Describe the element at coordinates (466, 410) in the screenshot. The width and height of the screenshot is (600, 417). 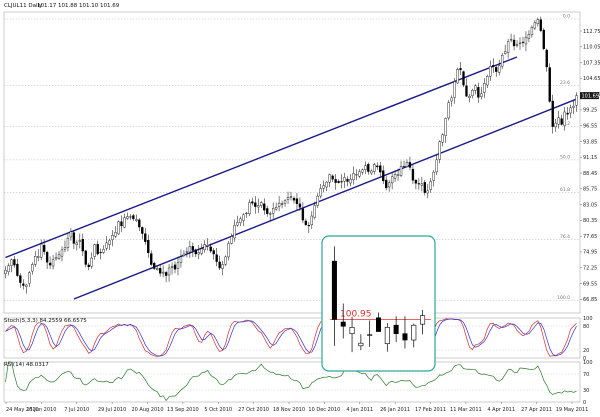
I see `date-tick-label: 11 Mar 2011` at that location.